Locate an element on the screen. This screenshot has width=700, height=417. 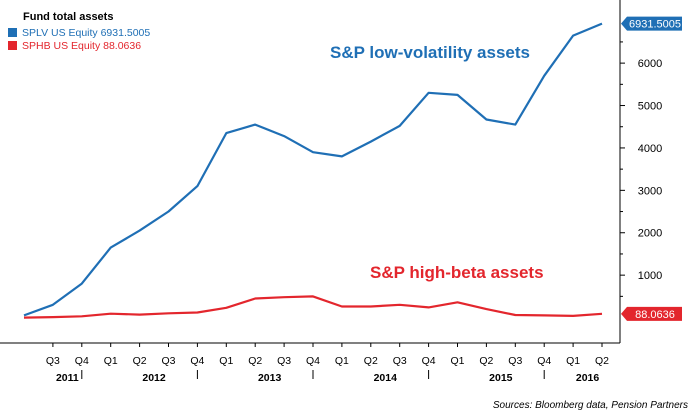
year-label: 2015 is located at coordinates (501, 378).